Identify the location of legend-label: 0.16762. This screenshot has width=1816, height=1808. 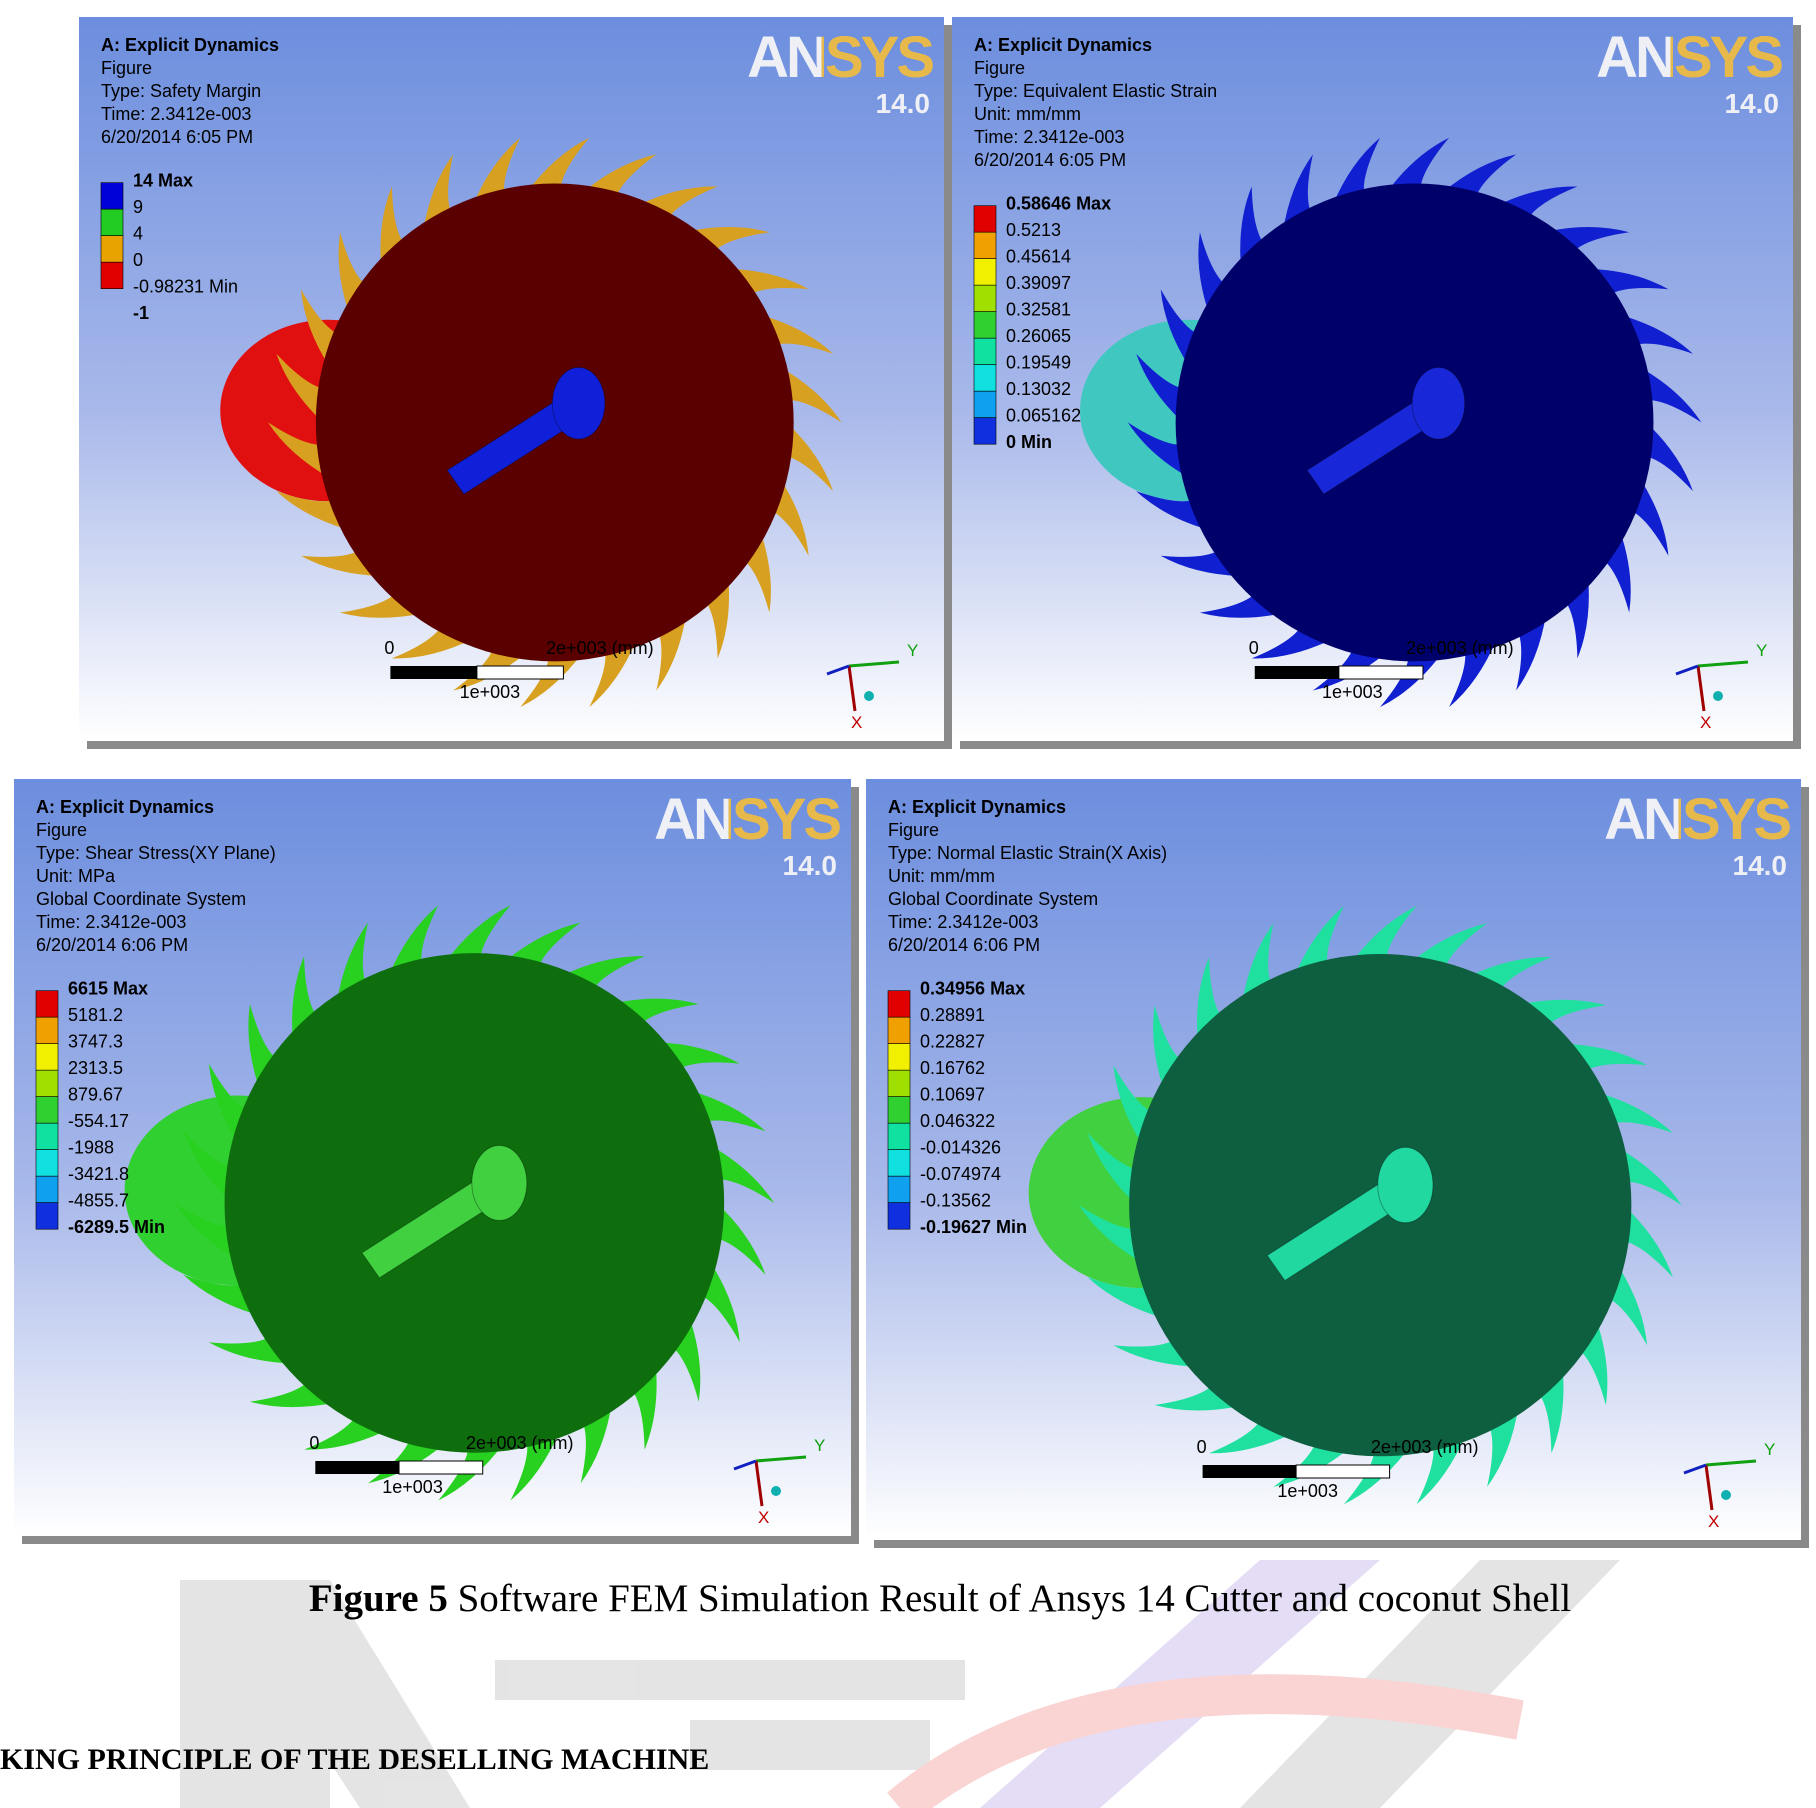
(952, 1068).